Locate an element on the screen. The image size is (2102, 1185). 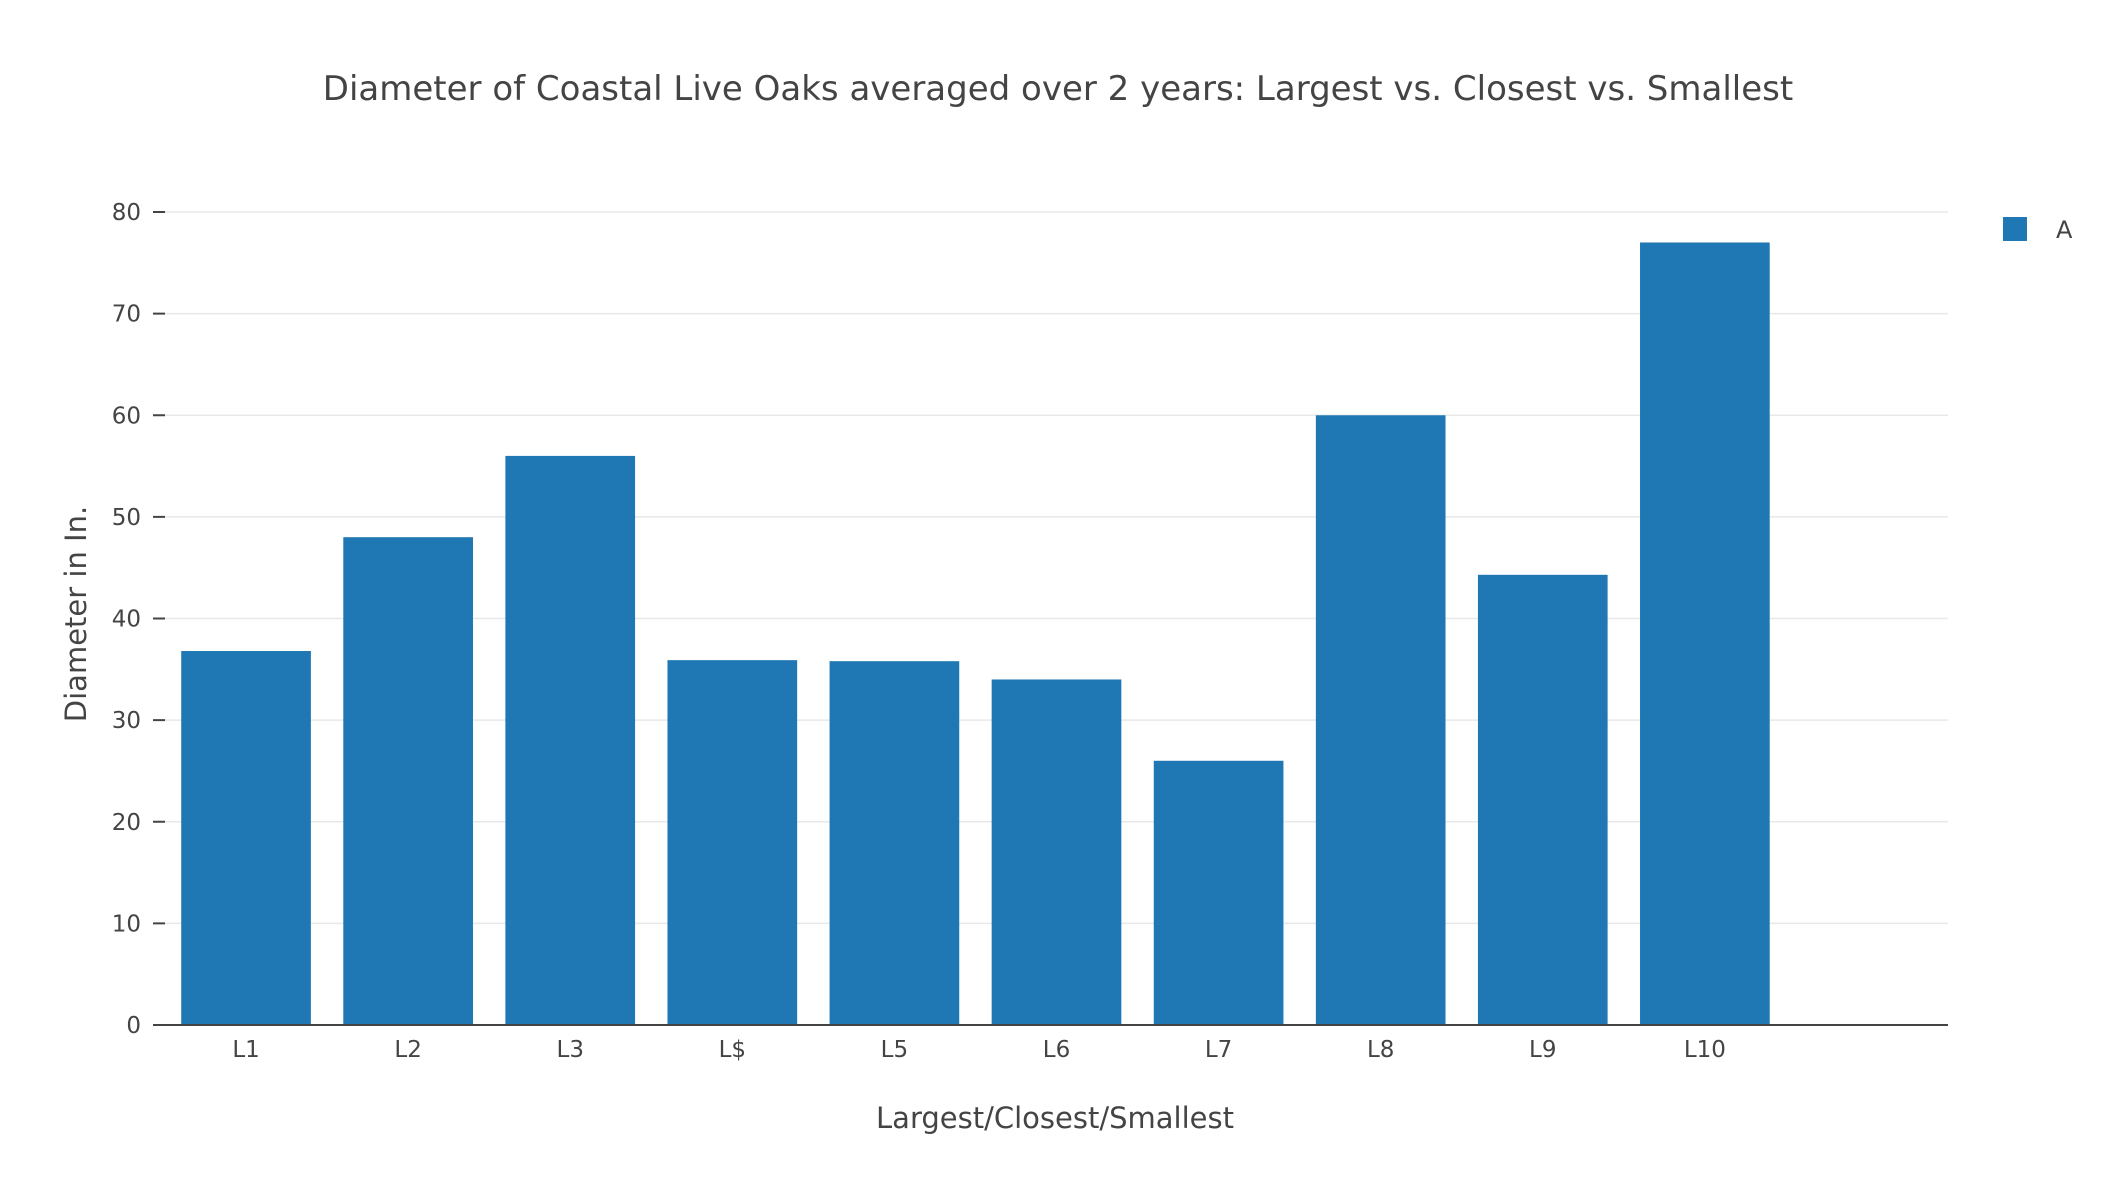
x-tick-label: L5 is located at coordinates (894, 1050).